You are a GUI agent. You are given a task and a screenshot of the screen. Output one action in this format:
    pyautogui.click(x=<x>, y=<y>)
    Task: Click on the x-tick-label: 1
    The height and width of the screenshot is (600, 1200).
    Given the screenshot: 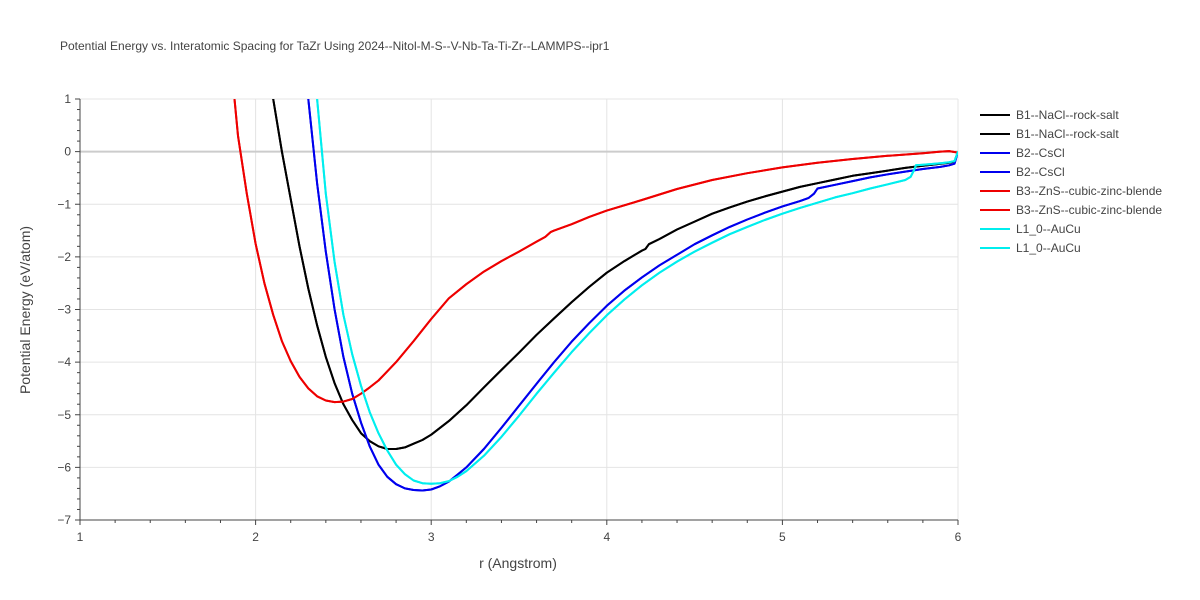 What is the action you would take?
    pyautogui.click(x=80, y=537)
    